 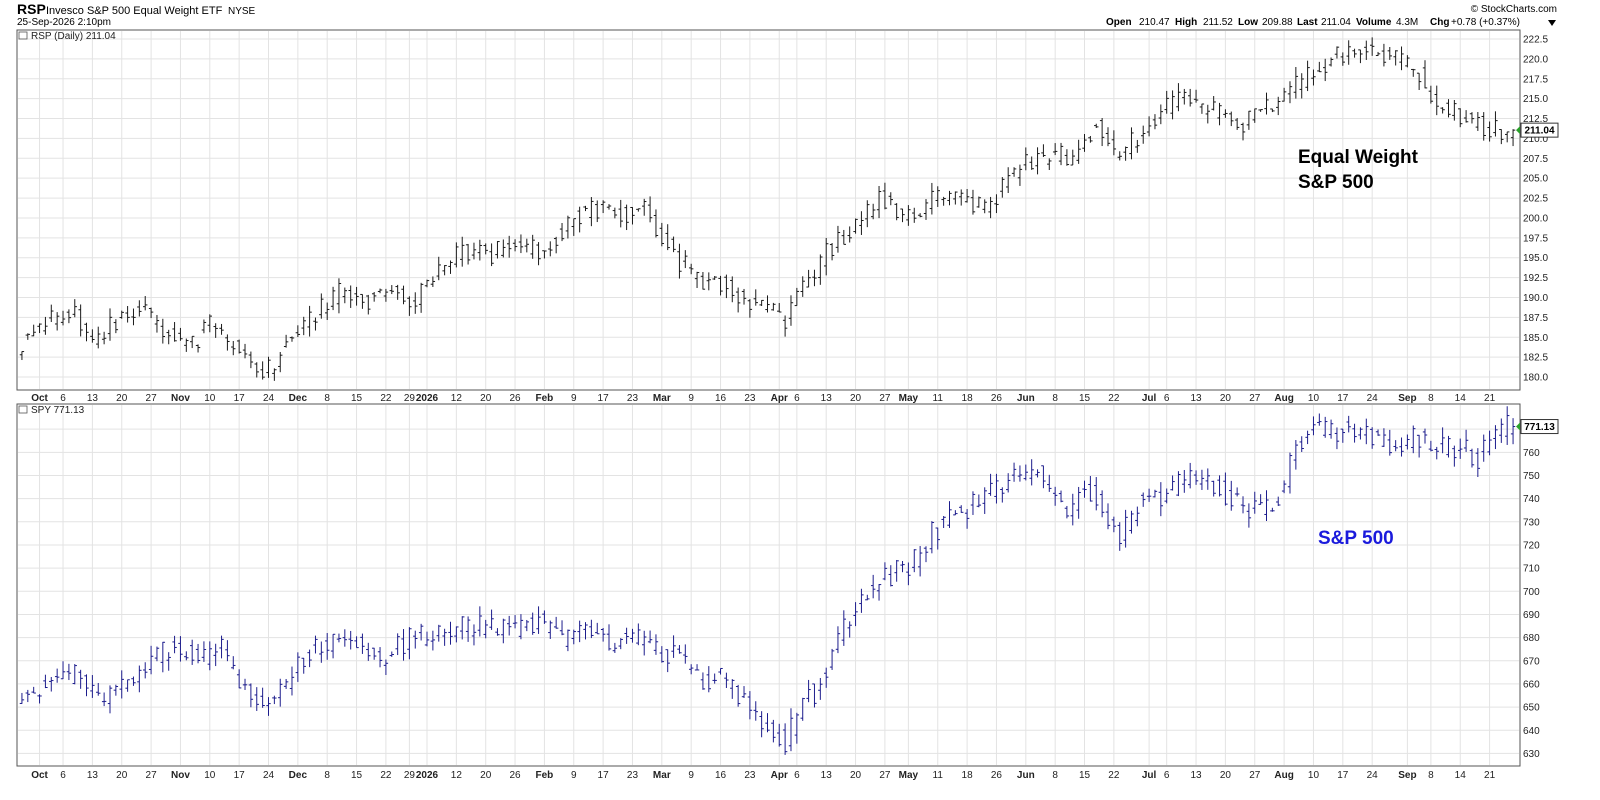 What do you see at coordinates (1535, 139) in the screenshot?
I see `y-tick-label: 210.0` at bounding box center [1535, 139].